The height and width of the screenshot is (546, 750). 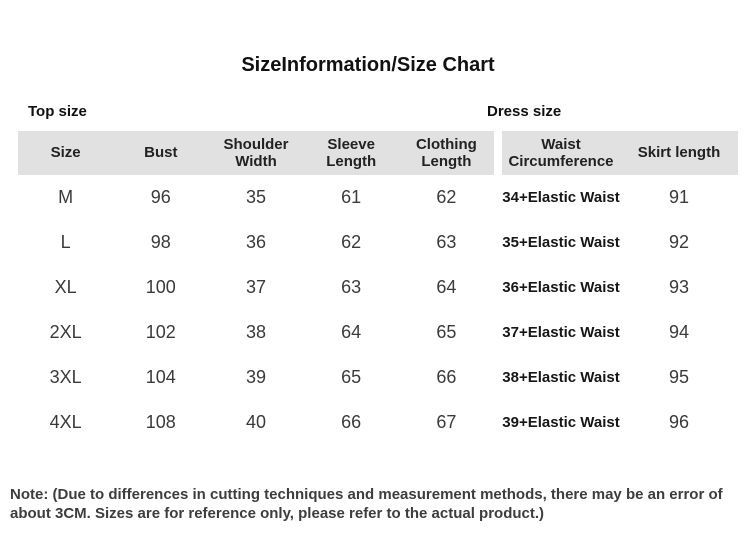 What do you see at coordinates (161, 377) in the screenshot?
I see `table-cell: 104` at bounding box center [161, 377].